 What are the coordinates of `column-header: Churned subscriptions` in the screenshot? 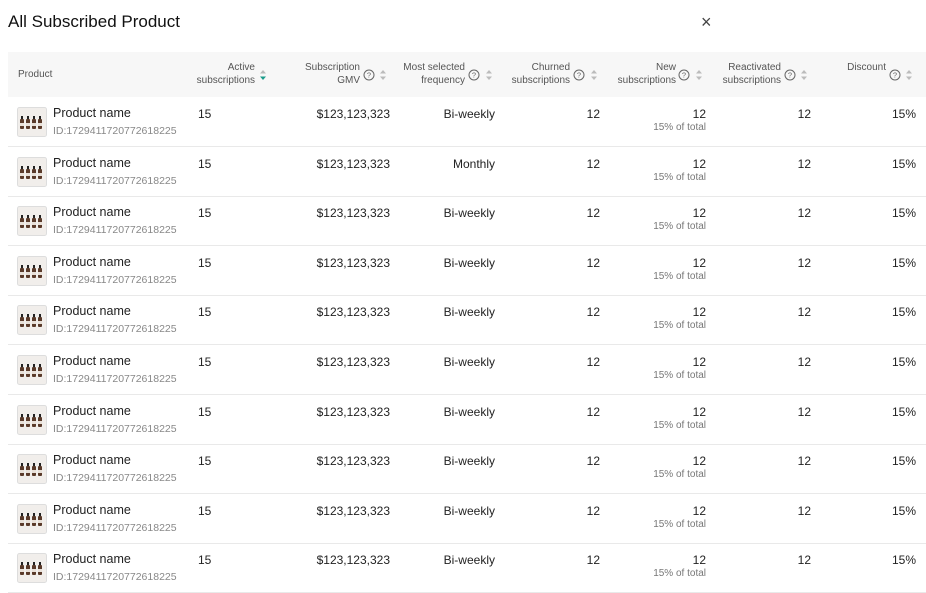 It's located at (540, 74).